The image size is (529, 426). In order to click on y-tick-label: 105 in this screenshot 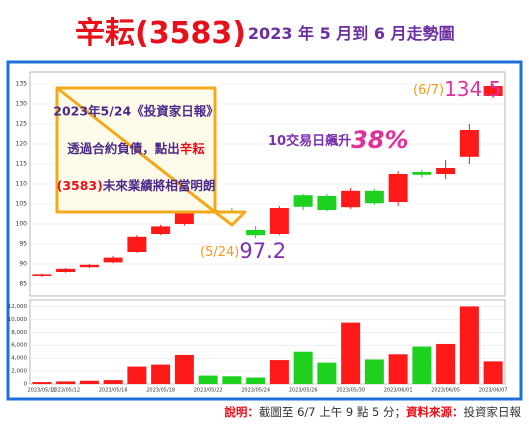, I will do `click(22, 204)`.